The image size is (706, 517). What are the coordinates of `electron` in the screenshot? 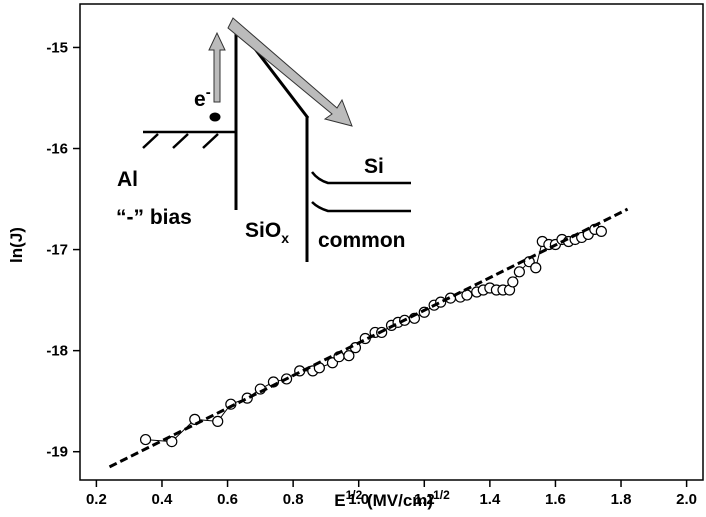 It's located at (215, 117).